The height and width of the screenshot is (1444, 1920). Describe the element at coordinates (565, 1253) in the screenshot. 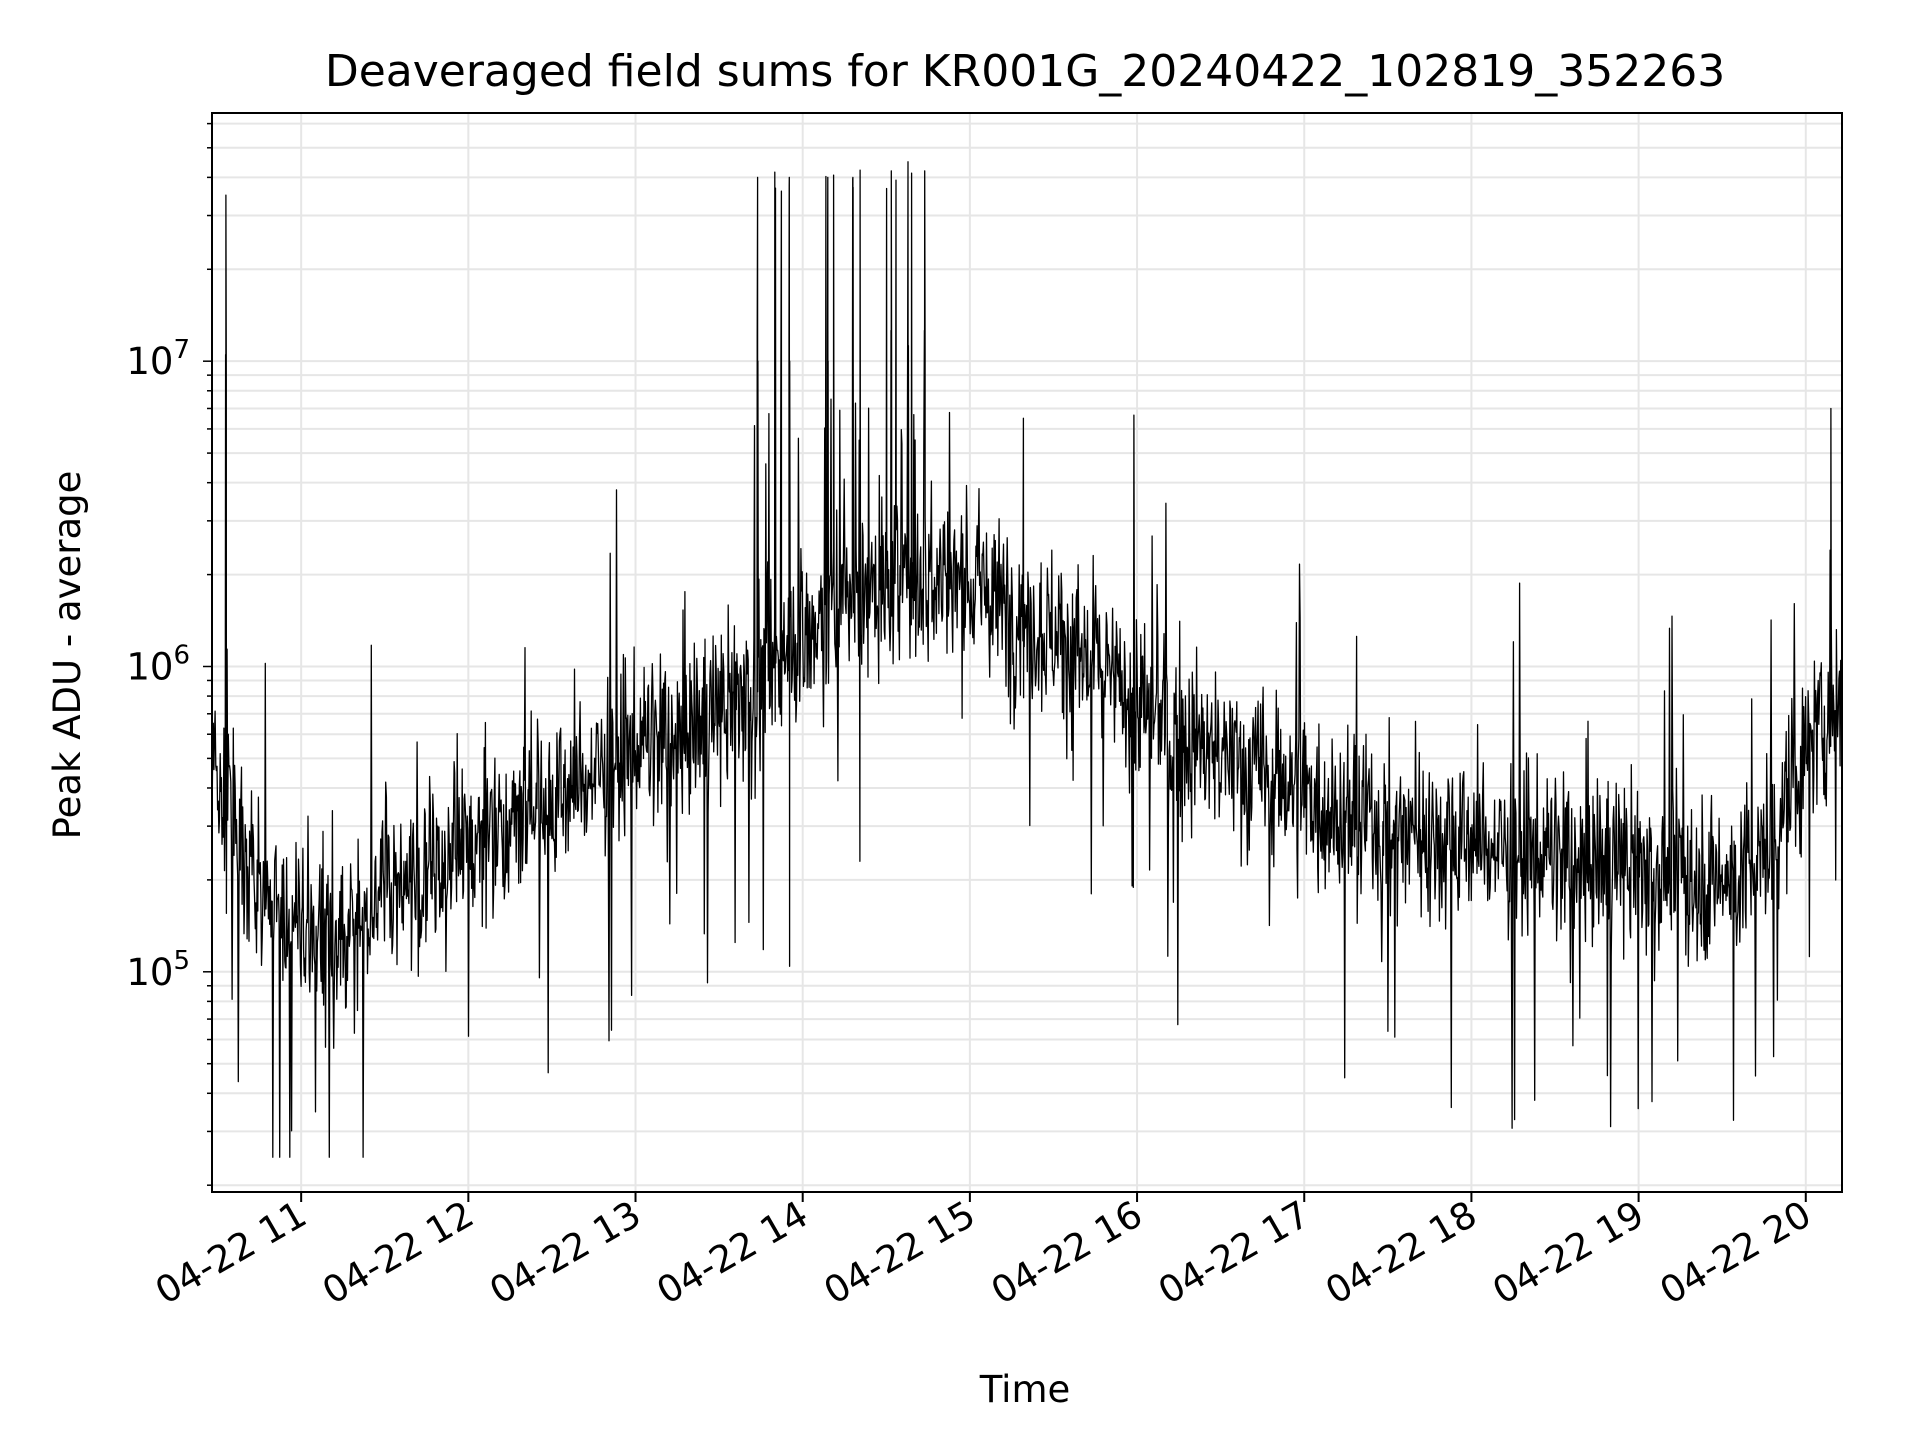

I see `x-tick-label: 04-22 13` at that location.